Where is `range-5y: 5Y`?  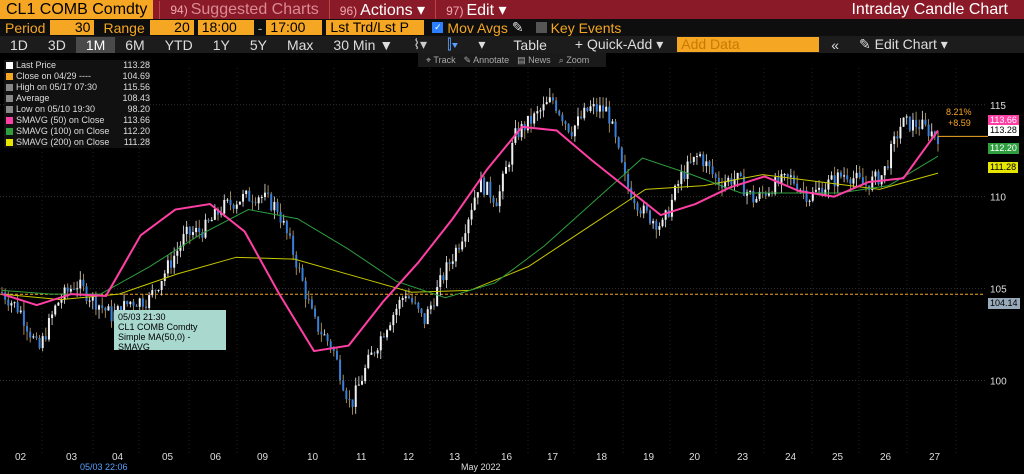
range-5y: 5Y is located at coordinates (258, 44).